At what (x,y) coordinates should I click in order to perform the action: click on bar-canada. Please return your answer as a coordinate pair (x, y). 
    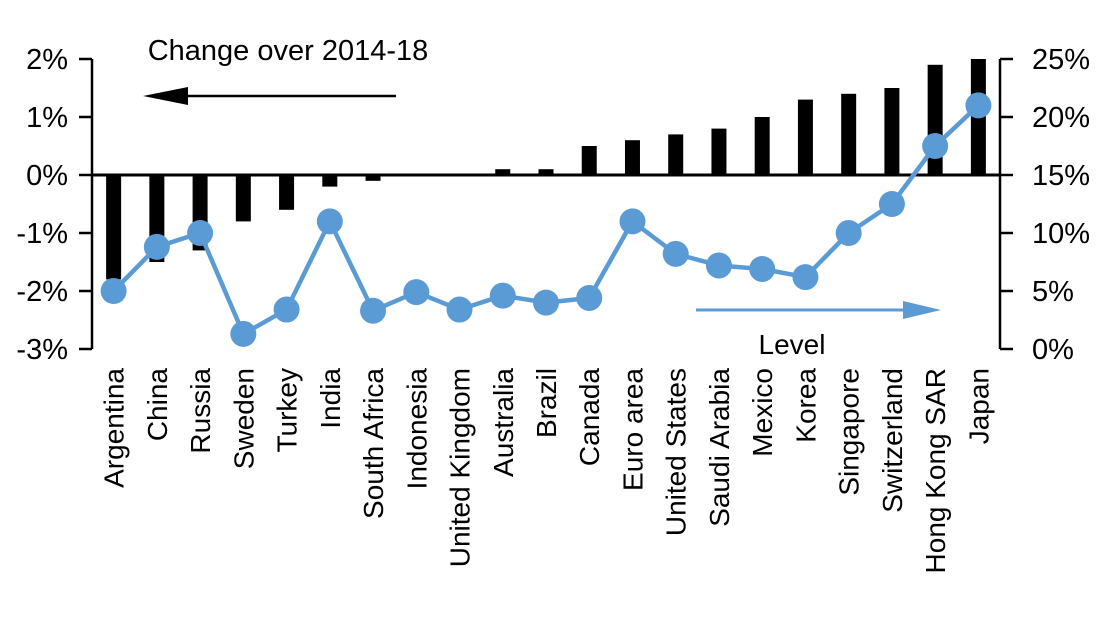
    Looking at the image, I should click on (589, 160).